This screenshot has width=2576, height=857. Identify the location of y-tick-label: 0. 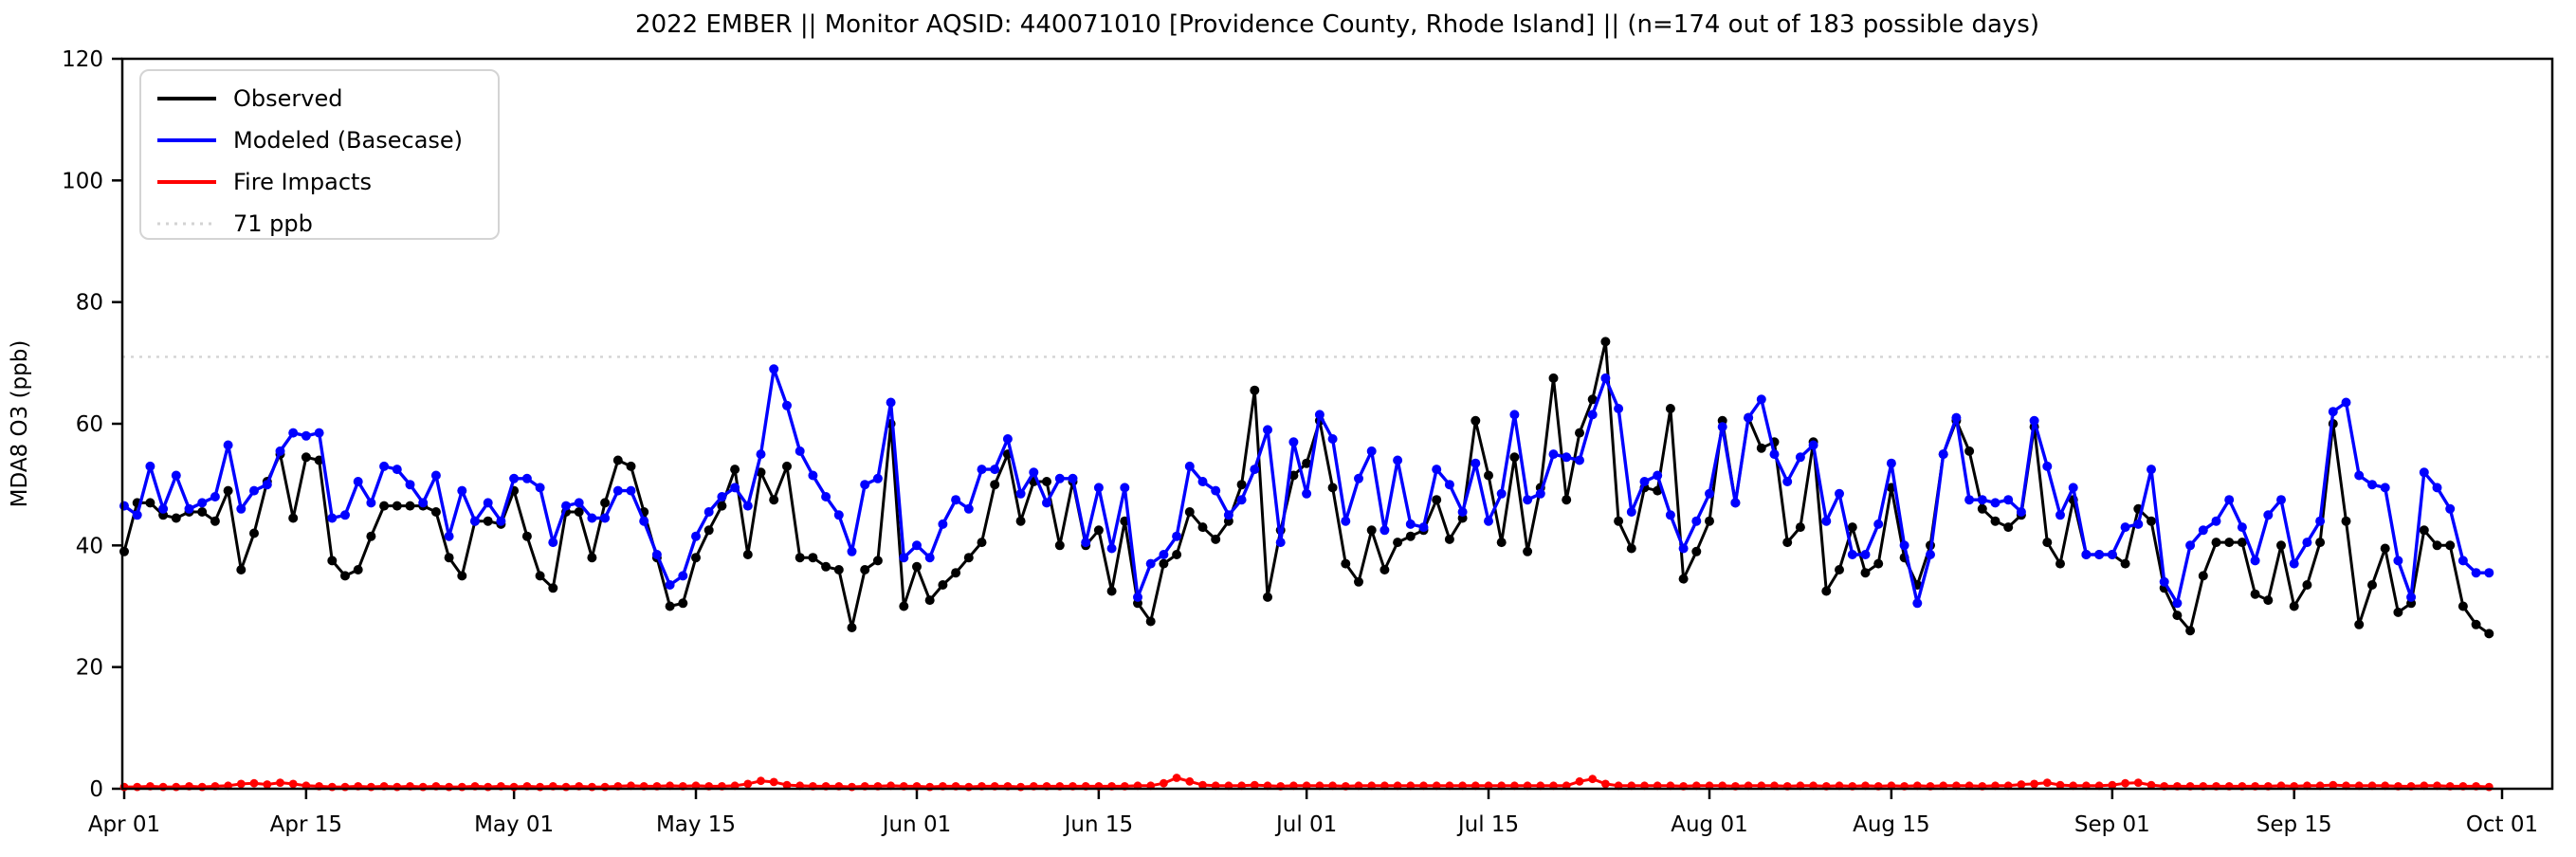
(96, 789).